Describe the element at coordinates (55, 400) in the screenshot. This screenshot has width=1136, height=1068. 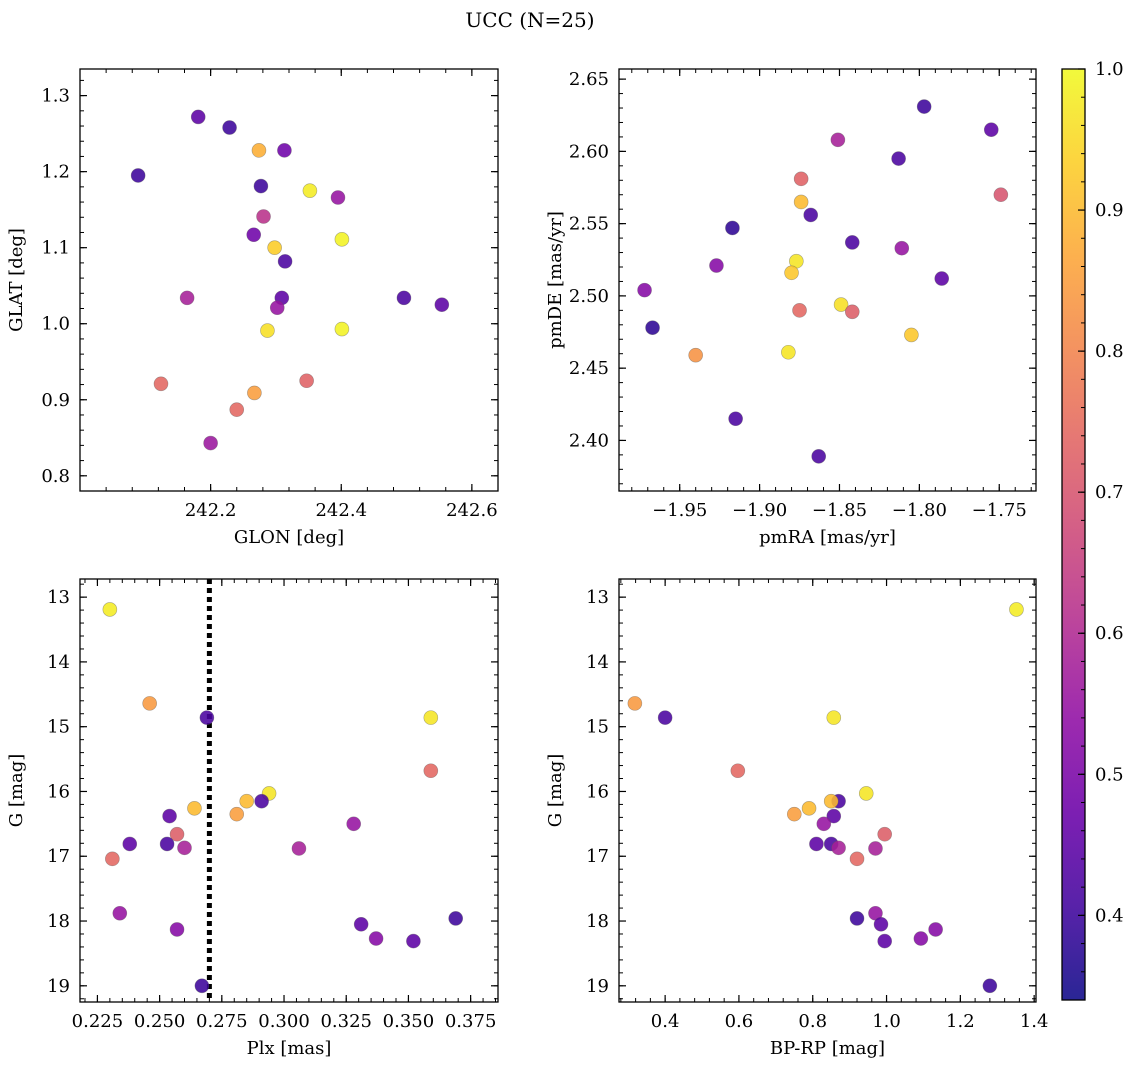
I see `y-tick-label: 0.9` at that location.